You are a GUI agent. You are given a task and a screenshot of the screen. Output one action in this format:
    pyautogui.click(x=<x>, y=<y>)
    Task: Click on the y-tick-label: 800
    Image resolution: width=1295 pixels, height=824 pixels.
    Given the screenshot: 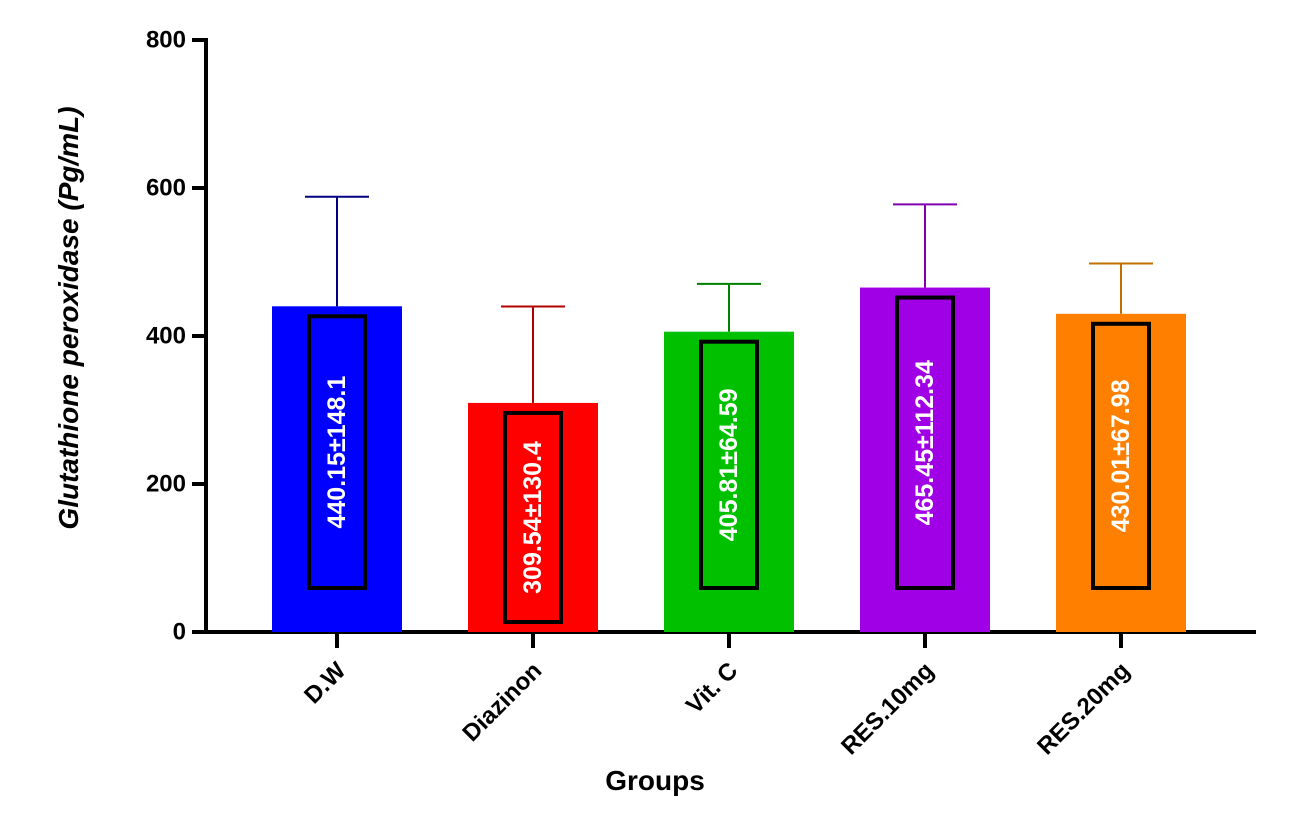 What is the action you would take?
    pyautogui.click(x=166, y=40)
    